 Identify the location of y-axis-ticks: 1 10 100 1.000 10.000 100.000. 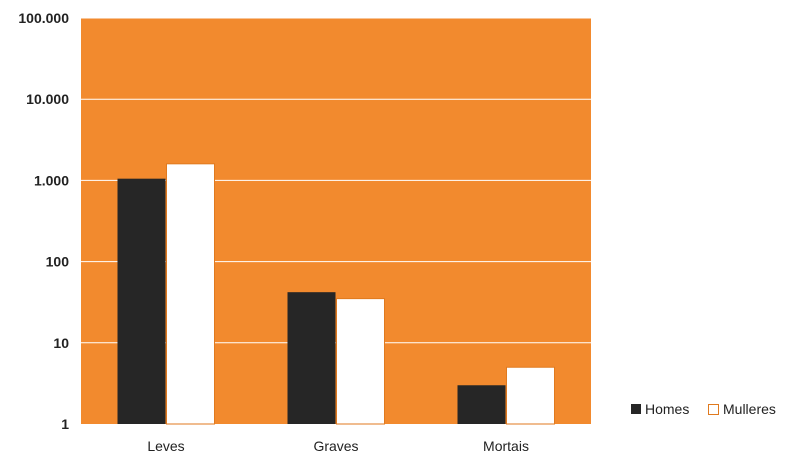
(43, 221).